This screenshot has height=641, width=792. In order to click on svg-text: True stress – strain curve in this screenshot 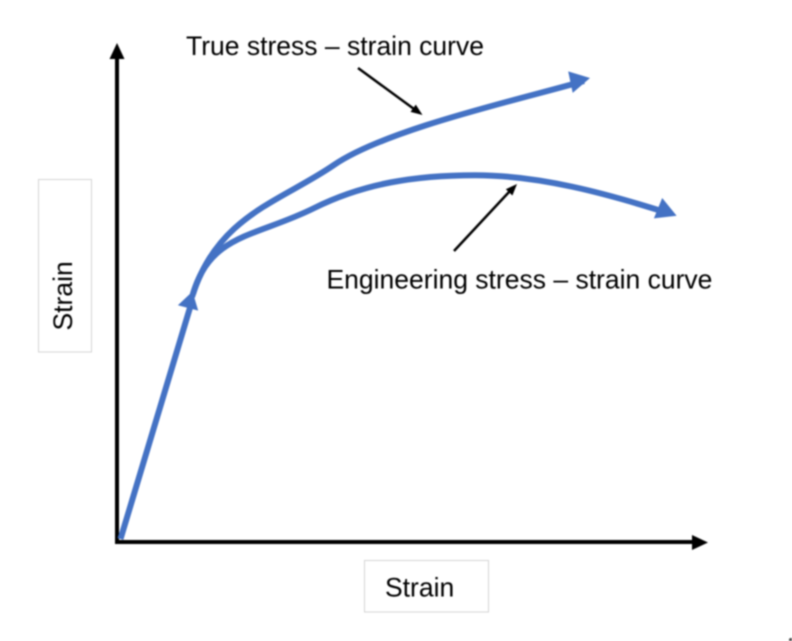, I will do `click(335, 46)`.